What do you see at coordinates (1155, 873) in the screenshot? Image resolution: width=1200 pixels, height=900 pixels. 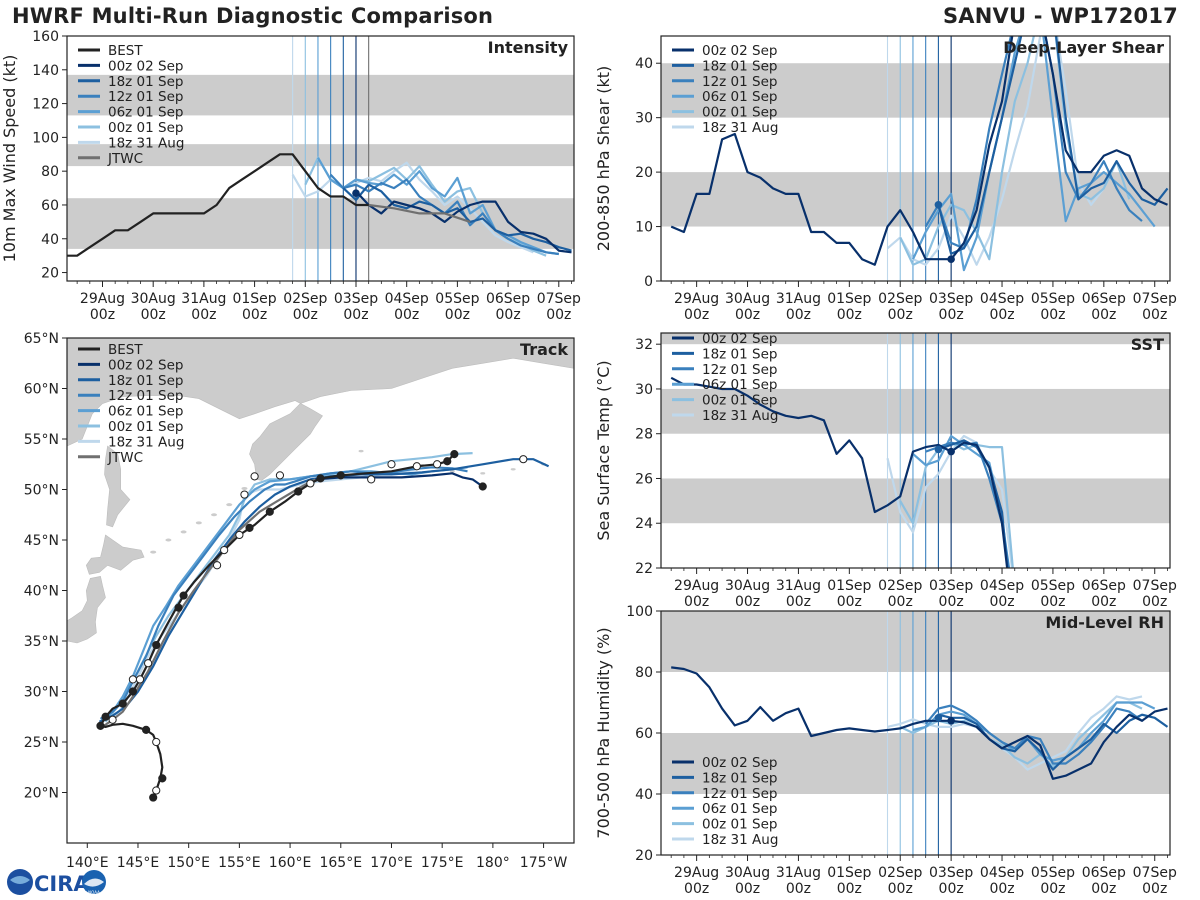 I see `x-tick-label: 07Sep` at bounding box center [1155, 873].